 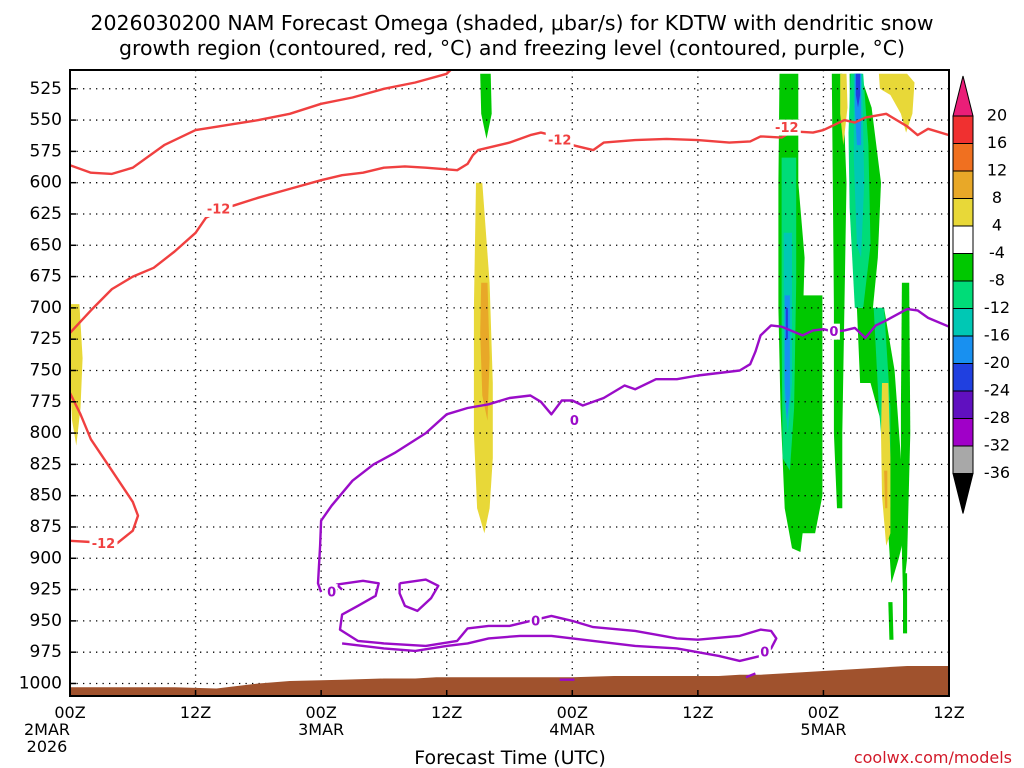 What do you see at coordinates (997, 307) in the screenshot?
I see `colorbar-label: -12` at bounding box center [997, 307].